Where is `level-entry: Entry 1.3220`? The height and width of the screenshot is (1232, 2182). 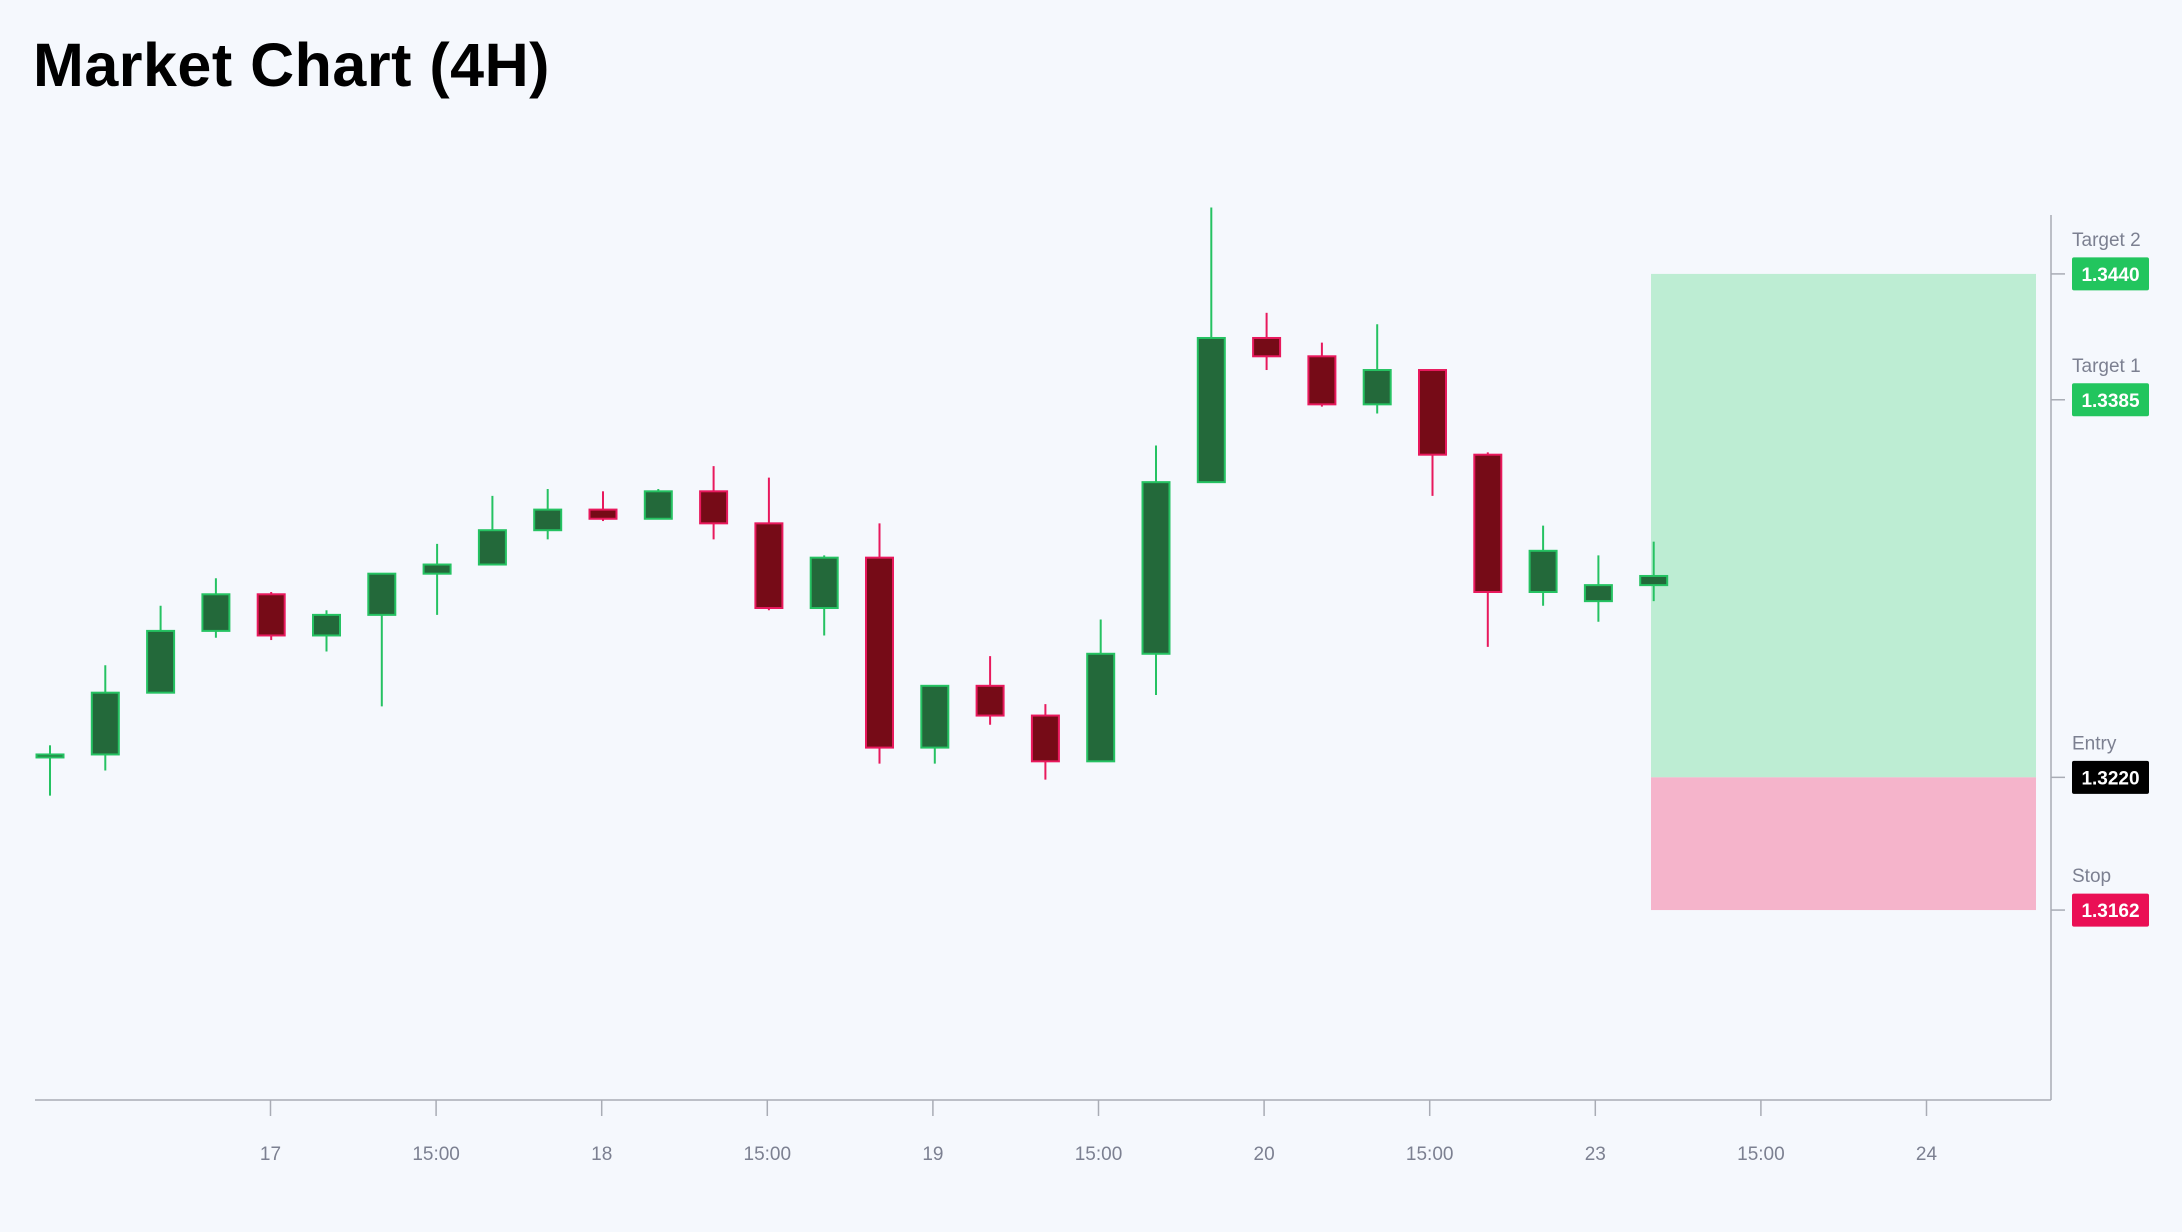 level-entry: Entry 1.3220 is located at coordinates (2100, 763).